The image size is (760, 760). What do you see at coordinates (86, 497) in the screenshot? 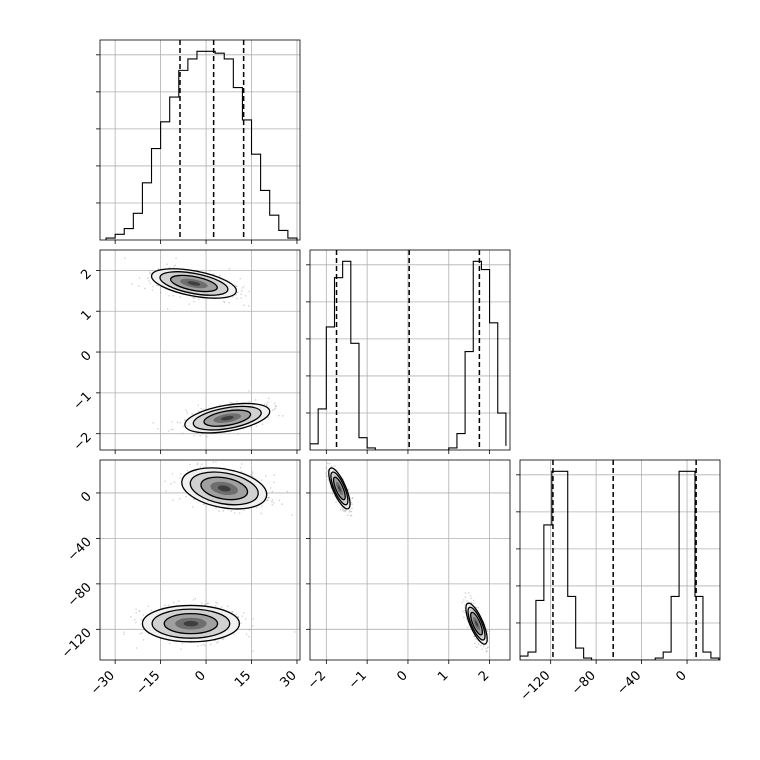
I see `y-tick-label: 0` at bounding box center [86, 497].